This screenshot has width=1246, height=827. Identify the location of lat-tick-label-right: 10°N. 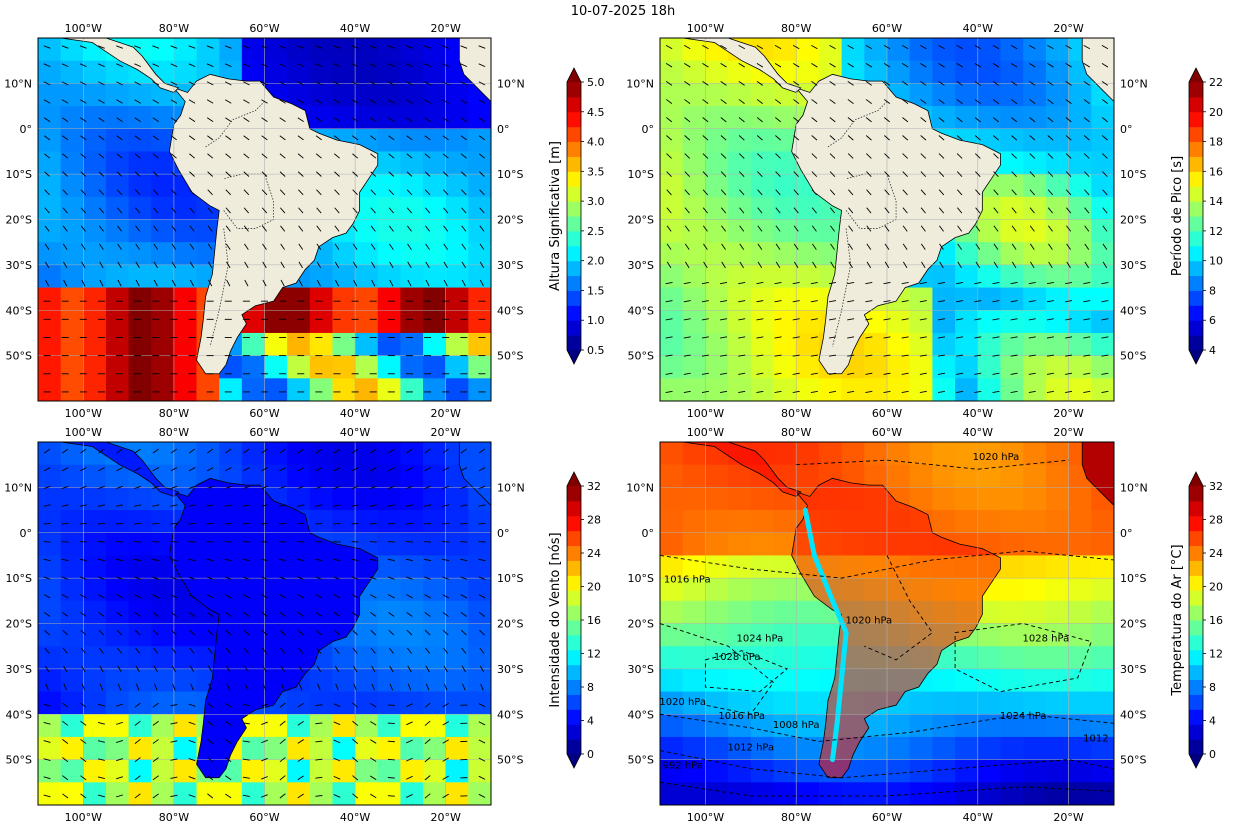
(1134, 83).